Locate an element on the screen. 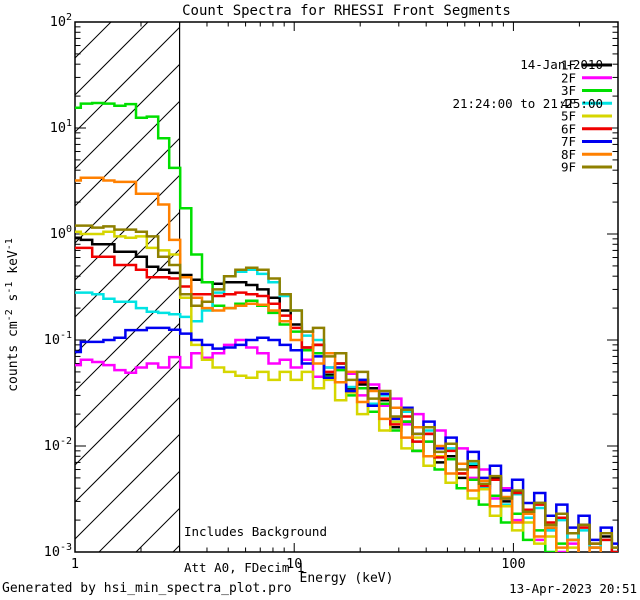 The height and width of the screenshot is (600, 640). footer-generator-text: Generated by hsi_min_spectra_plot.pro is located at coordinates (147, 588).